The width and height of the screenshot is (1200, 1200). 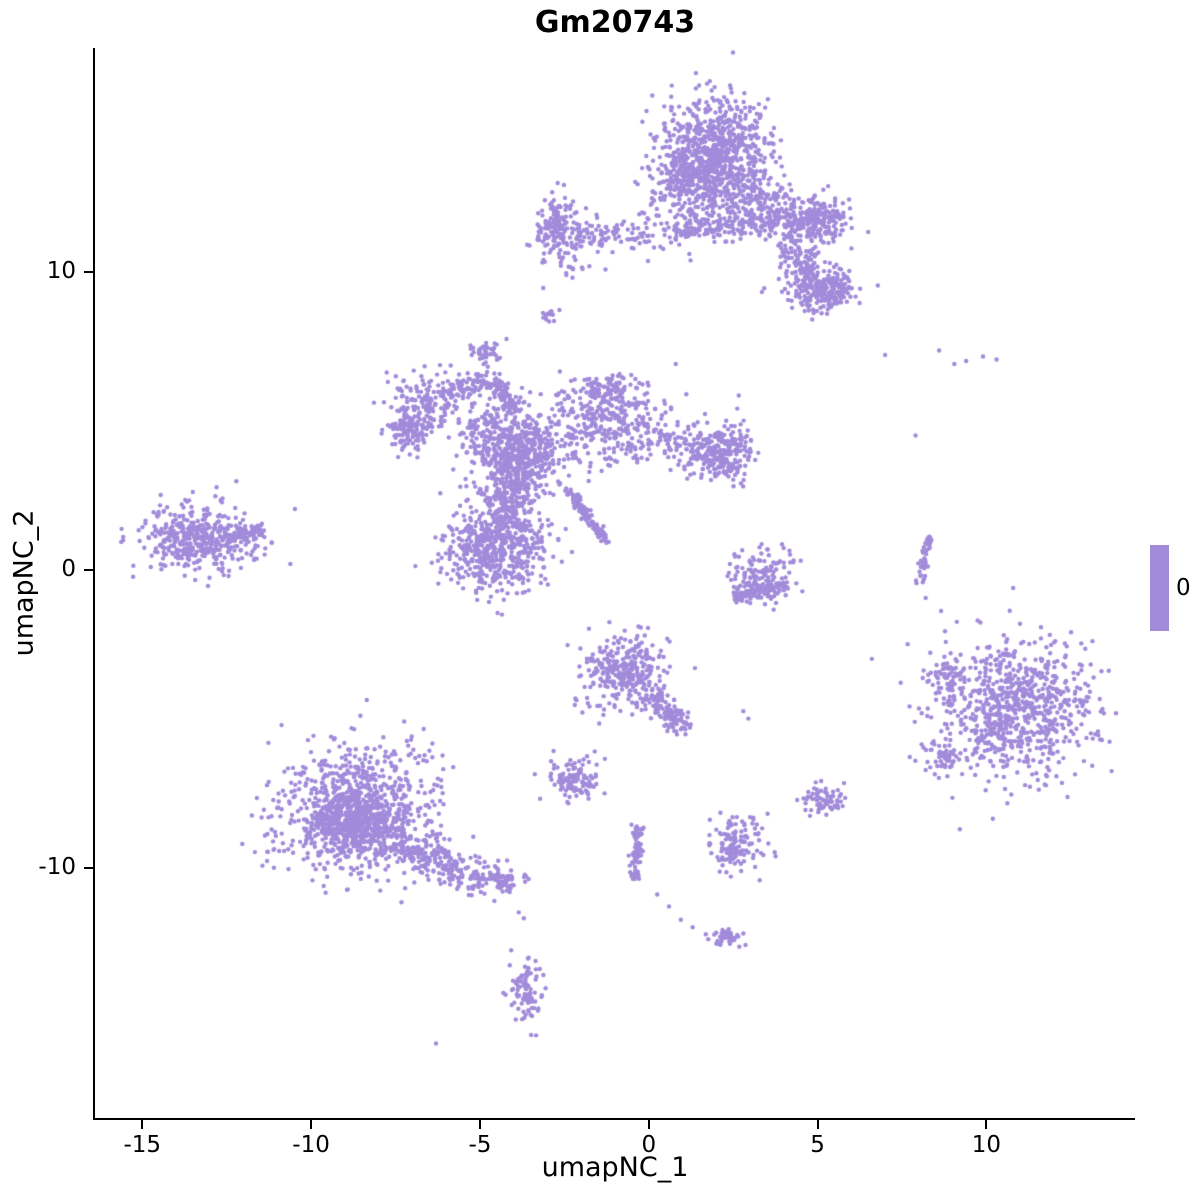 What do you see at coordinates (615, 22) in the screenshot?
I see `plot-title: Gm20743` at bounding box center [615, 22].